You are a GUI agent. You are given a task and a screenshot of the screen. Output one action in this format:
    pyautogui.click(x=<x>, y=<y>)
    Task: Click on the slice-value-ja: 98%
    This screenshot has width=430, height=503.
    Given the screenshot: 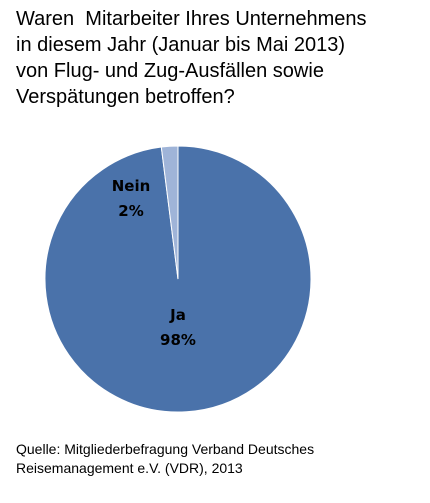 What is the action you would take?
    pyautogui.click(x=178, y=340)
    